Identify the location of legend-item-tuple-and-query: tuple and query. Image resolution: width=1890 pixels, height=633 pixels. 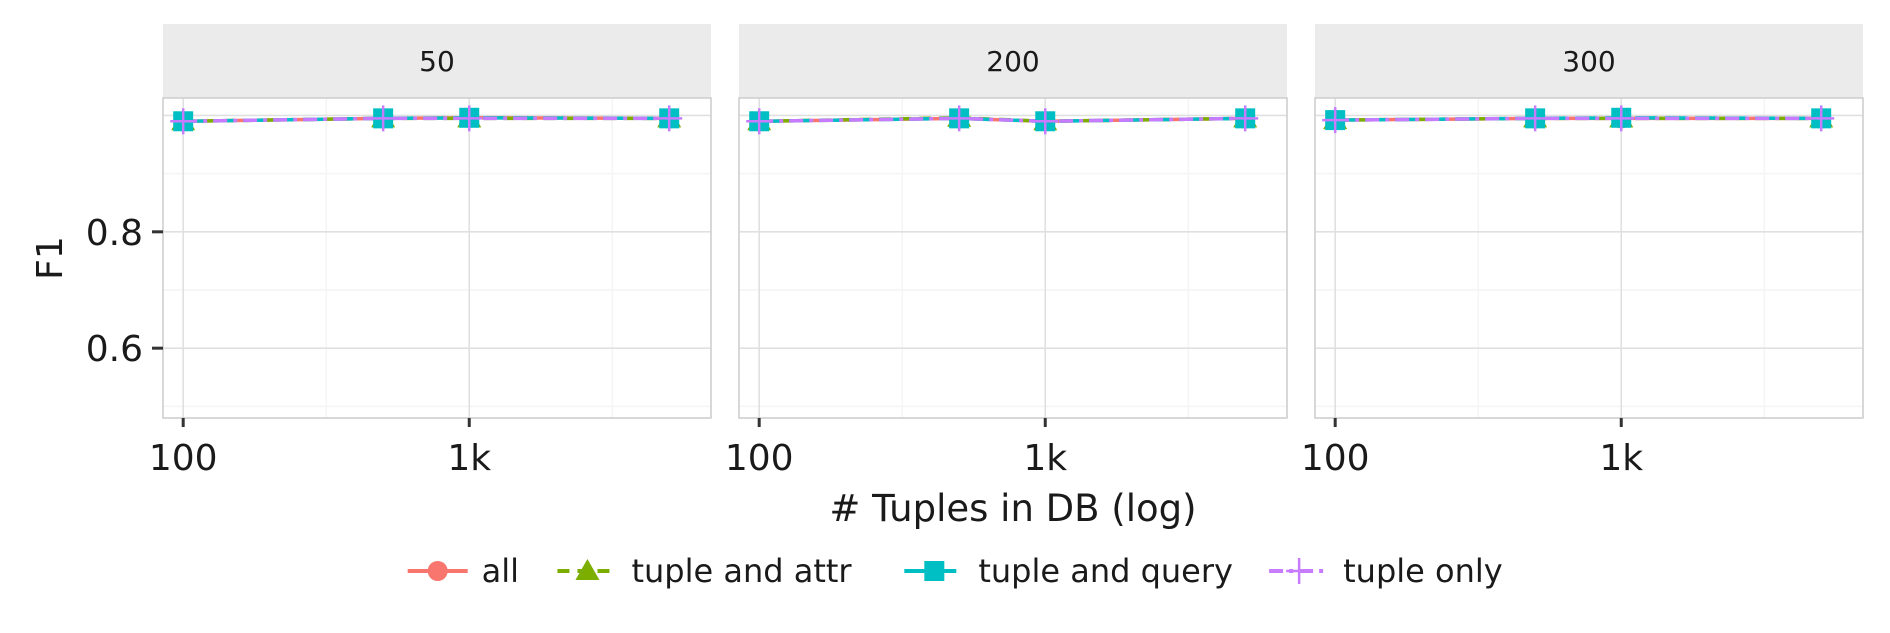
(1068, 571).